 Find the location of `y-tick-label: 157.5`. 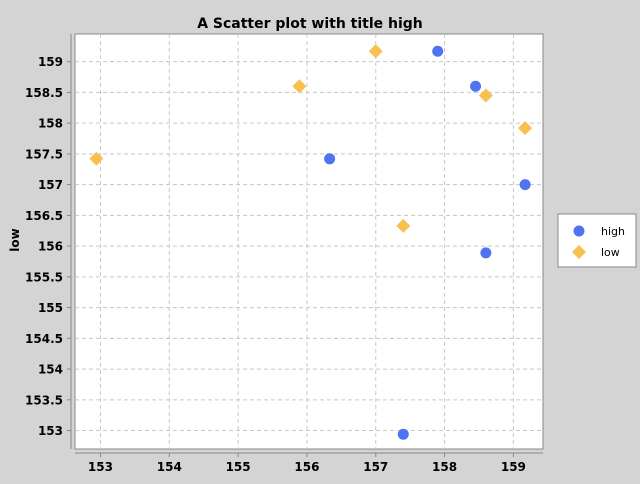

y-tick-label: 157.5 is located at coordinates (44, 154).